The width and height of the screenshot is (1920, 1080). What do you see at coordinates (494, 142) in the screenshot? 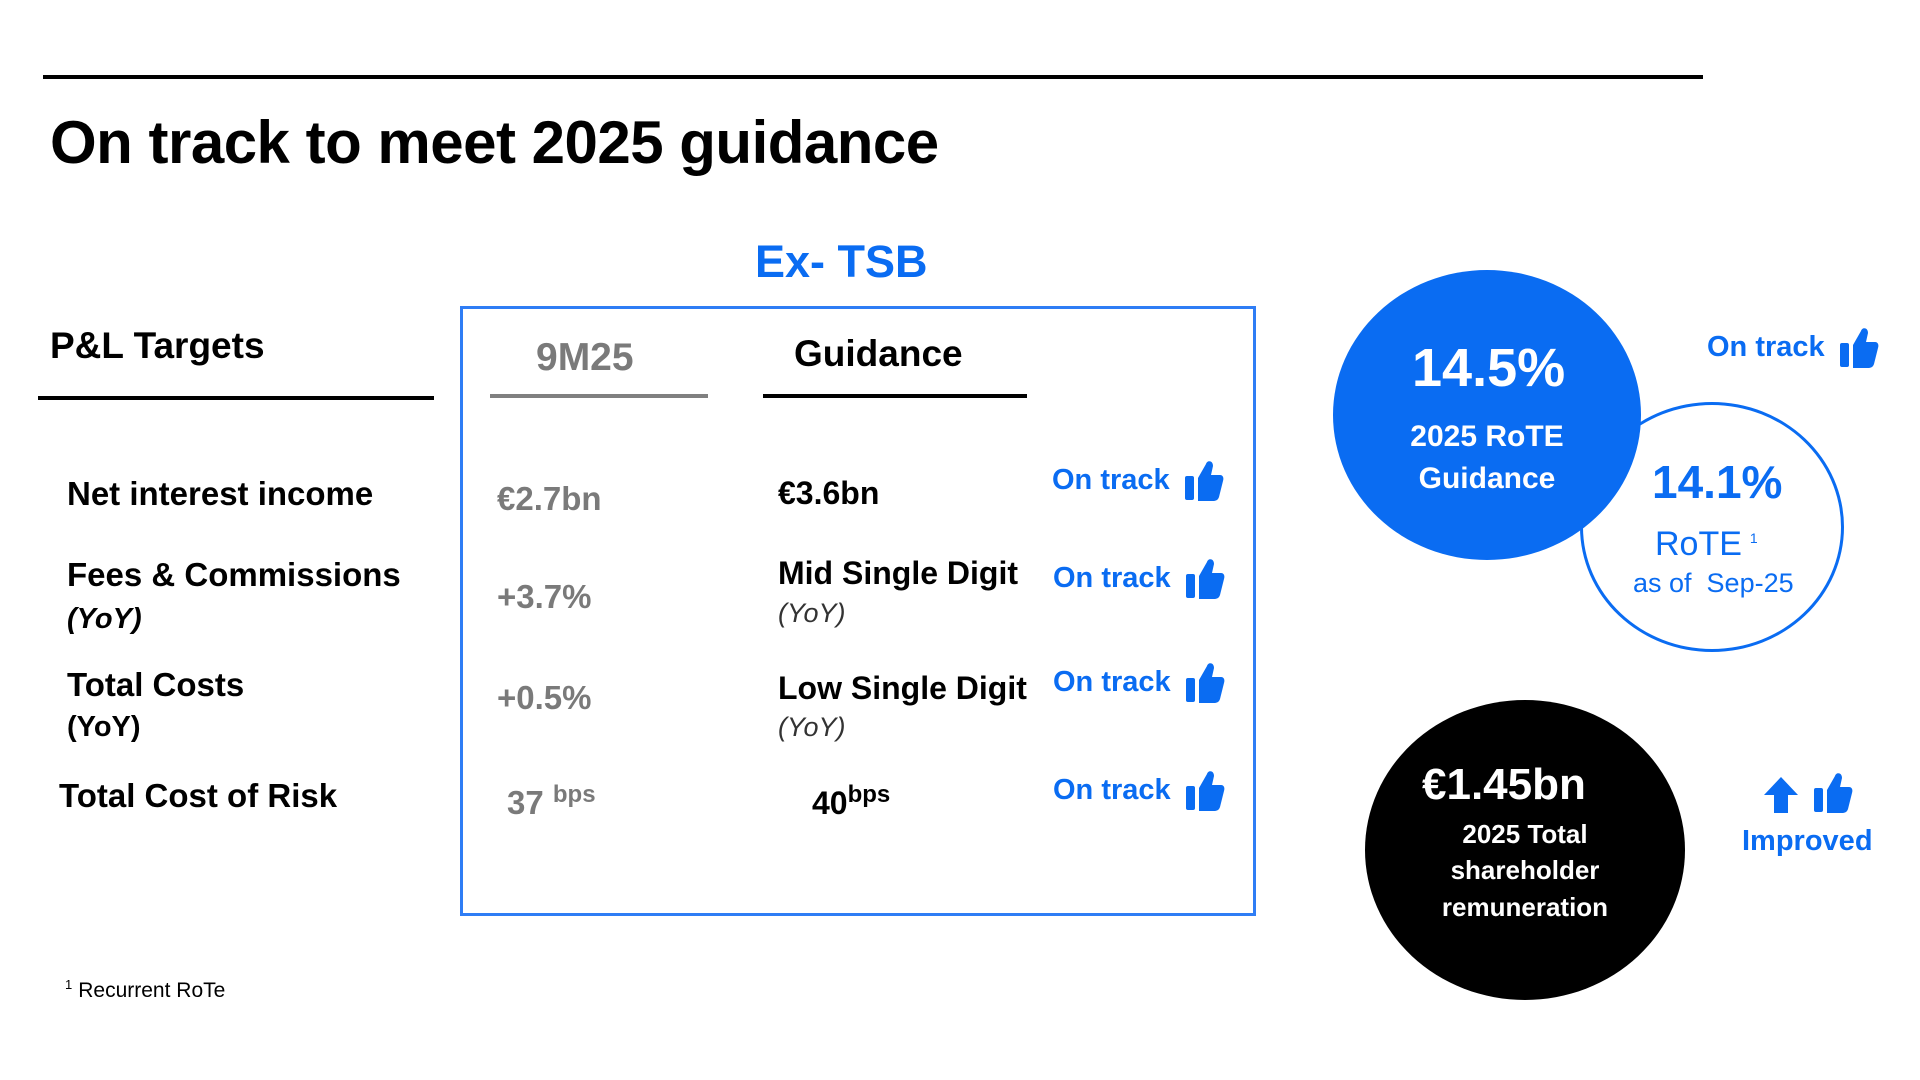
I see `page-title: On track to meet 2025 guidance` at bounding box center [494, 142].